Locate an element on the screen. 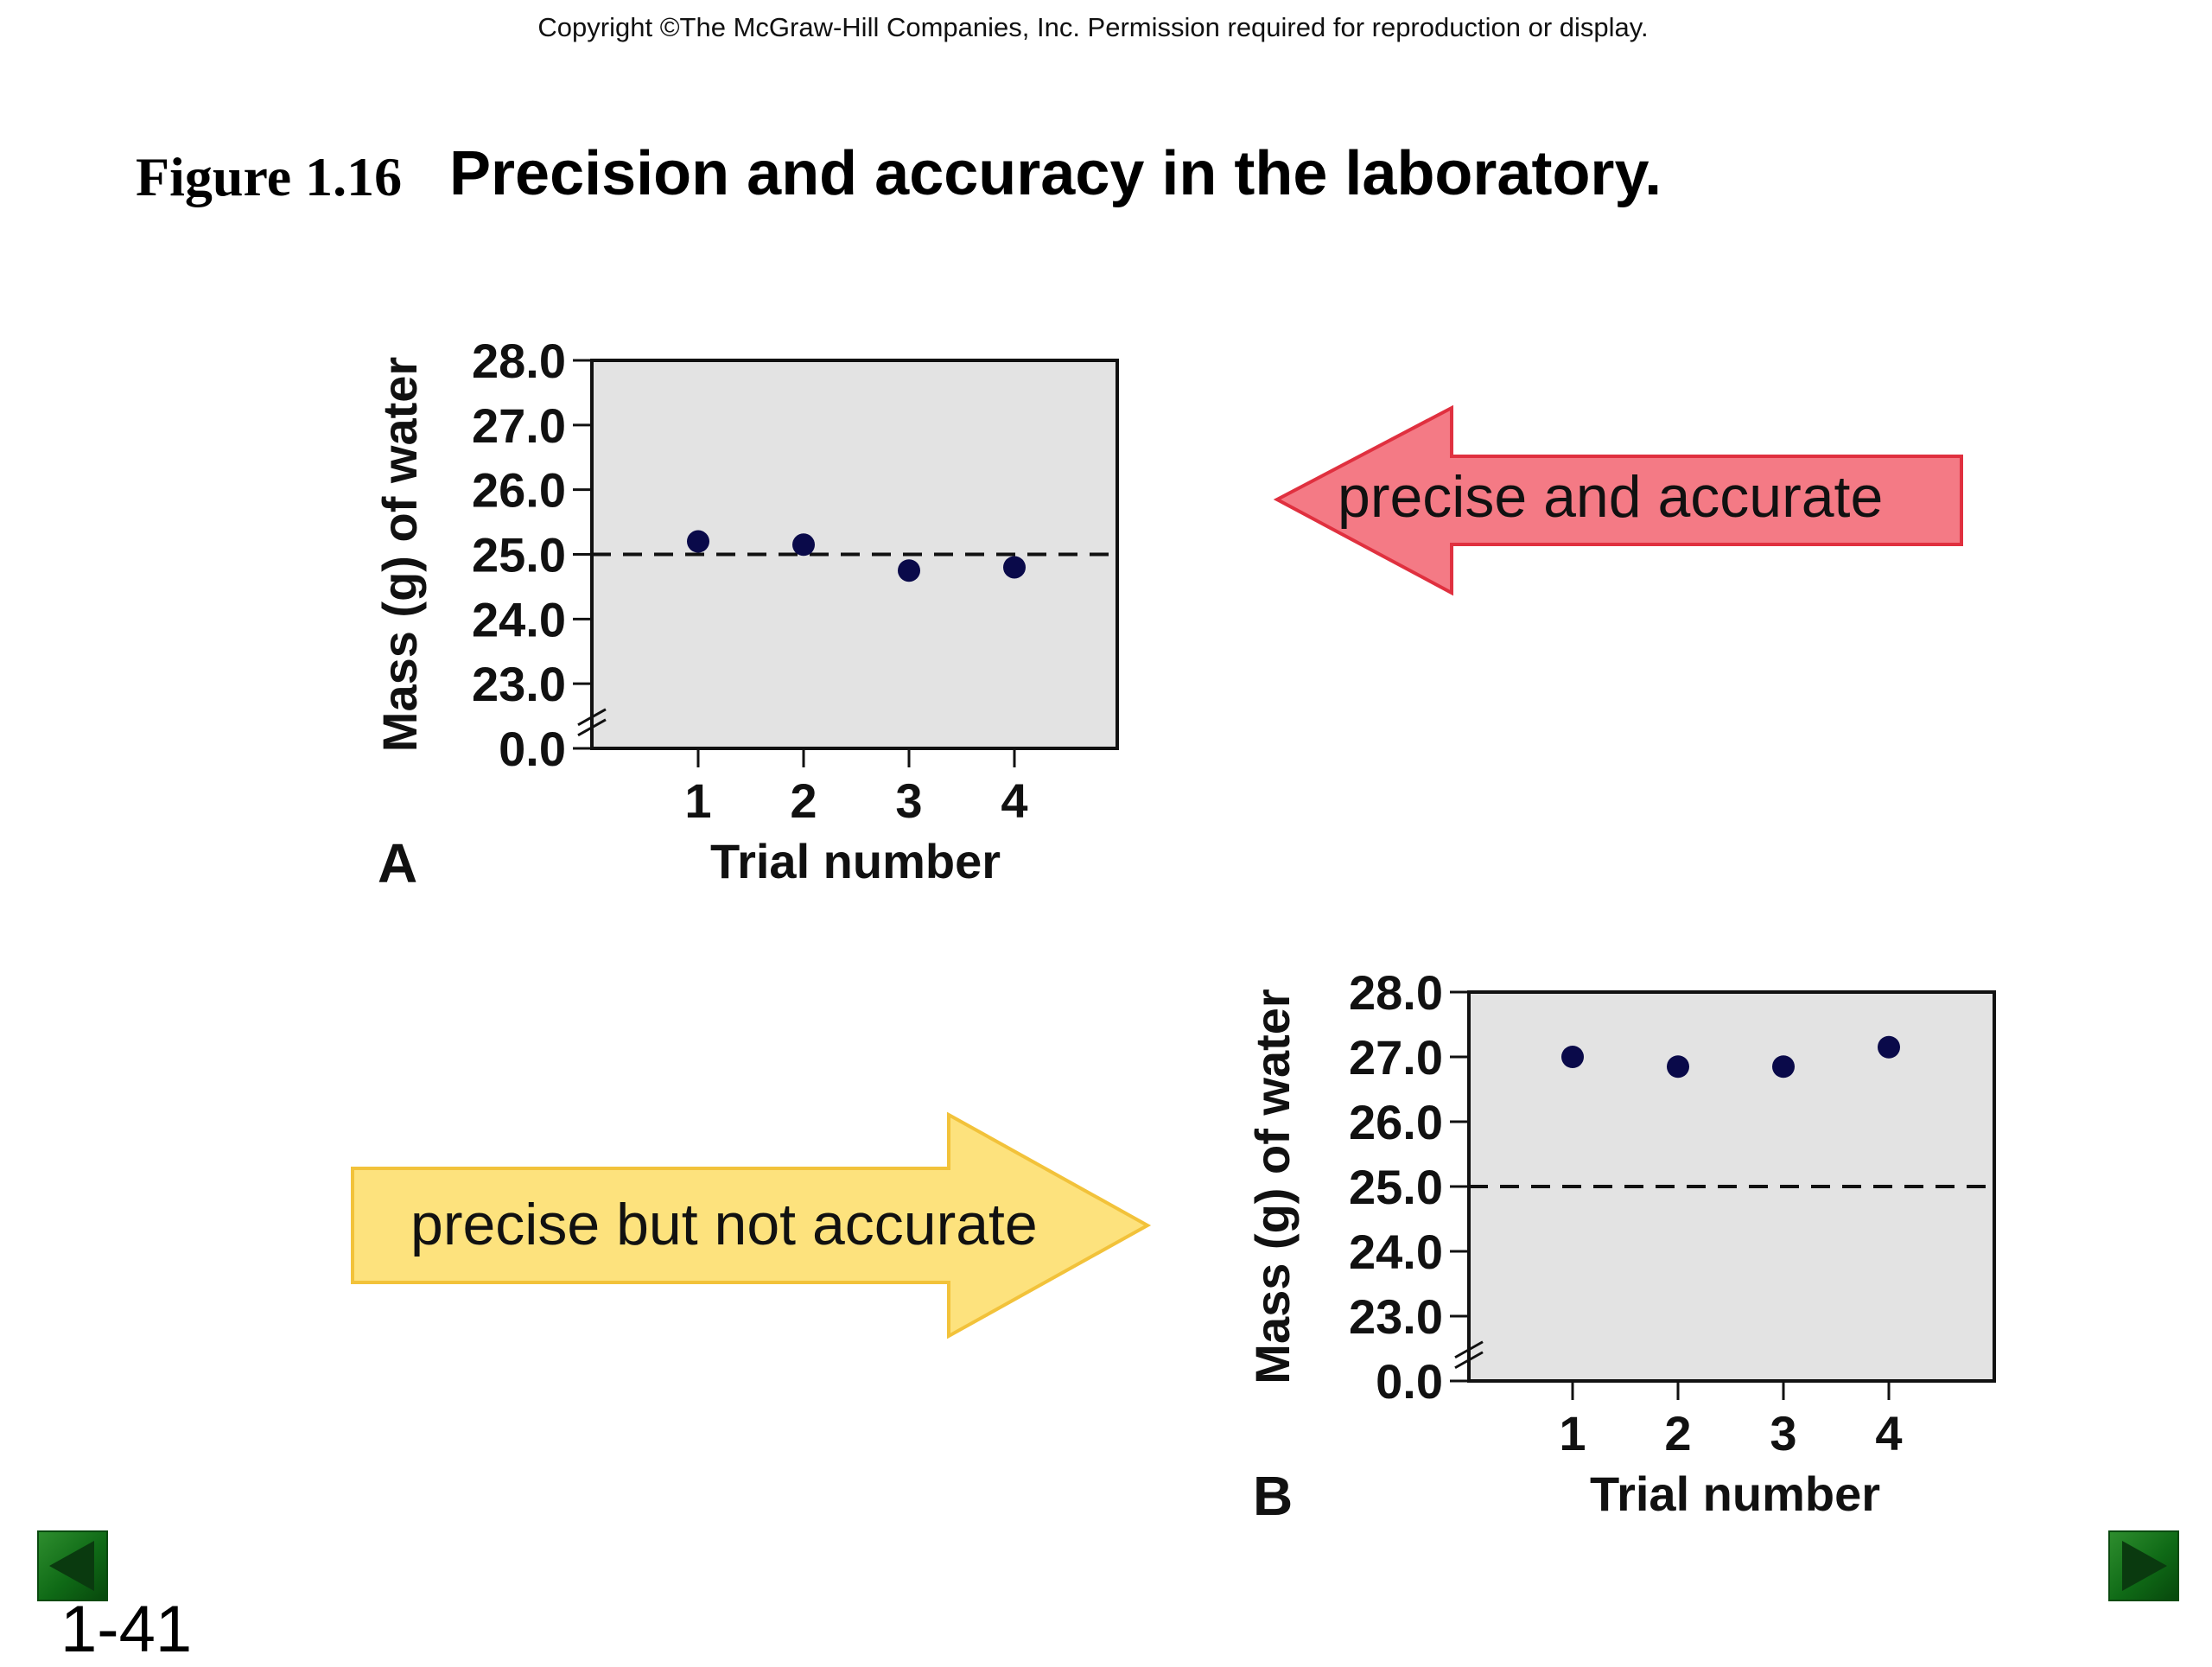 This screenshot has width=2212, height=1667. triangle-left-icon is located at coordinates (71, 1566).